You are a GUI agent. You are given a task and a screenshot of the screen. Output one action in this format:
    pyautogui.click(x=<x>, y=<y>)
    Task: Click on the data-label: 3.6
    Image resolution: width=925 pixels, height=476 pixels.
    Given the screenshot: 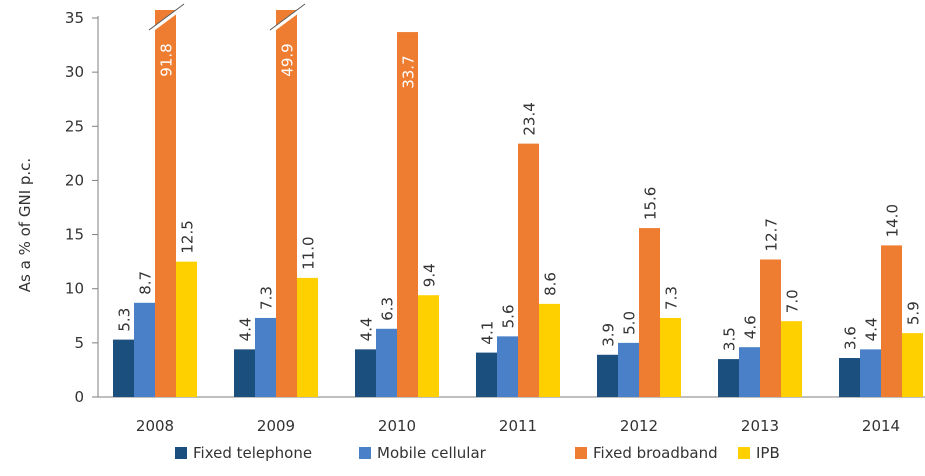 What is the action you would take?
    pyautogui.click(x=851, y=338)
    